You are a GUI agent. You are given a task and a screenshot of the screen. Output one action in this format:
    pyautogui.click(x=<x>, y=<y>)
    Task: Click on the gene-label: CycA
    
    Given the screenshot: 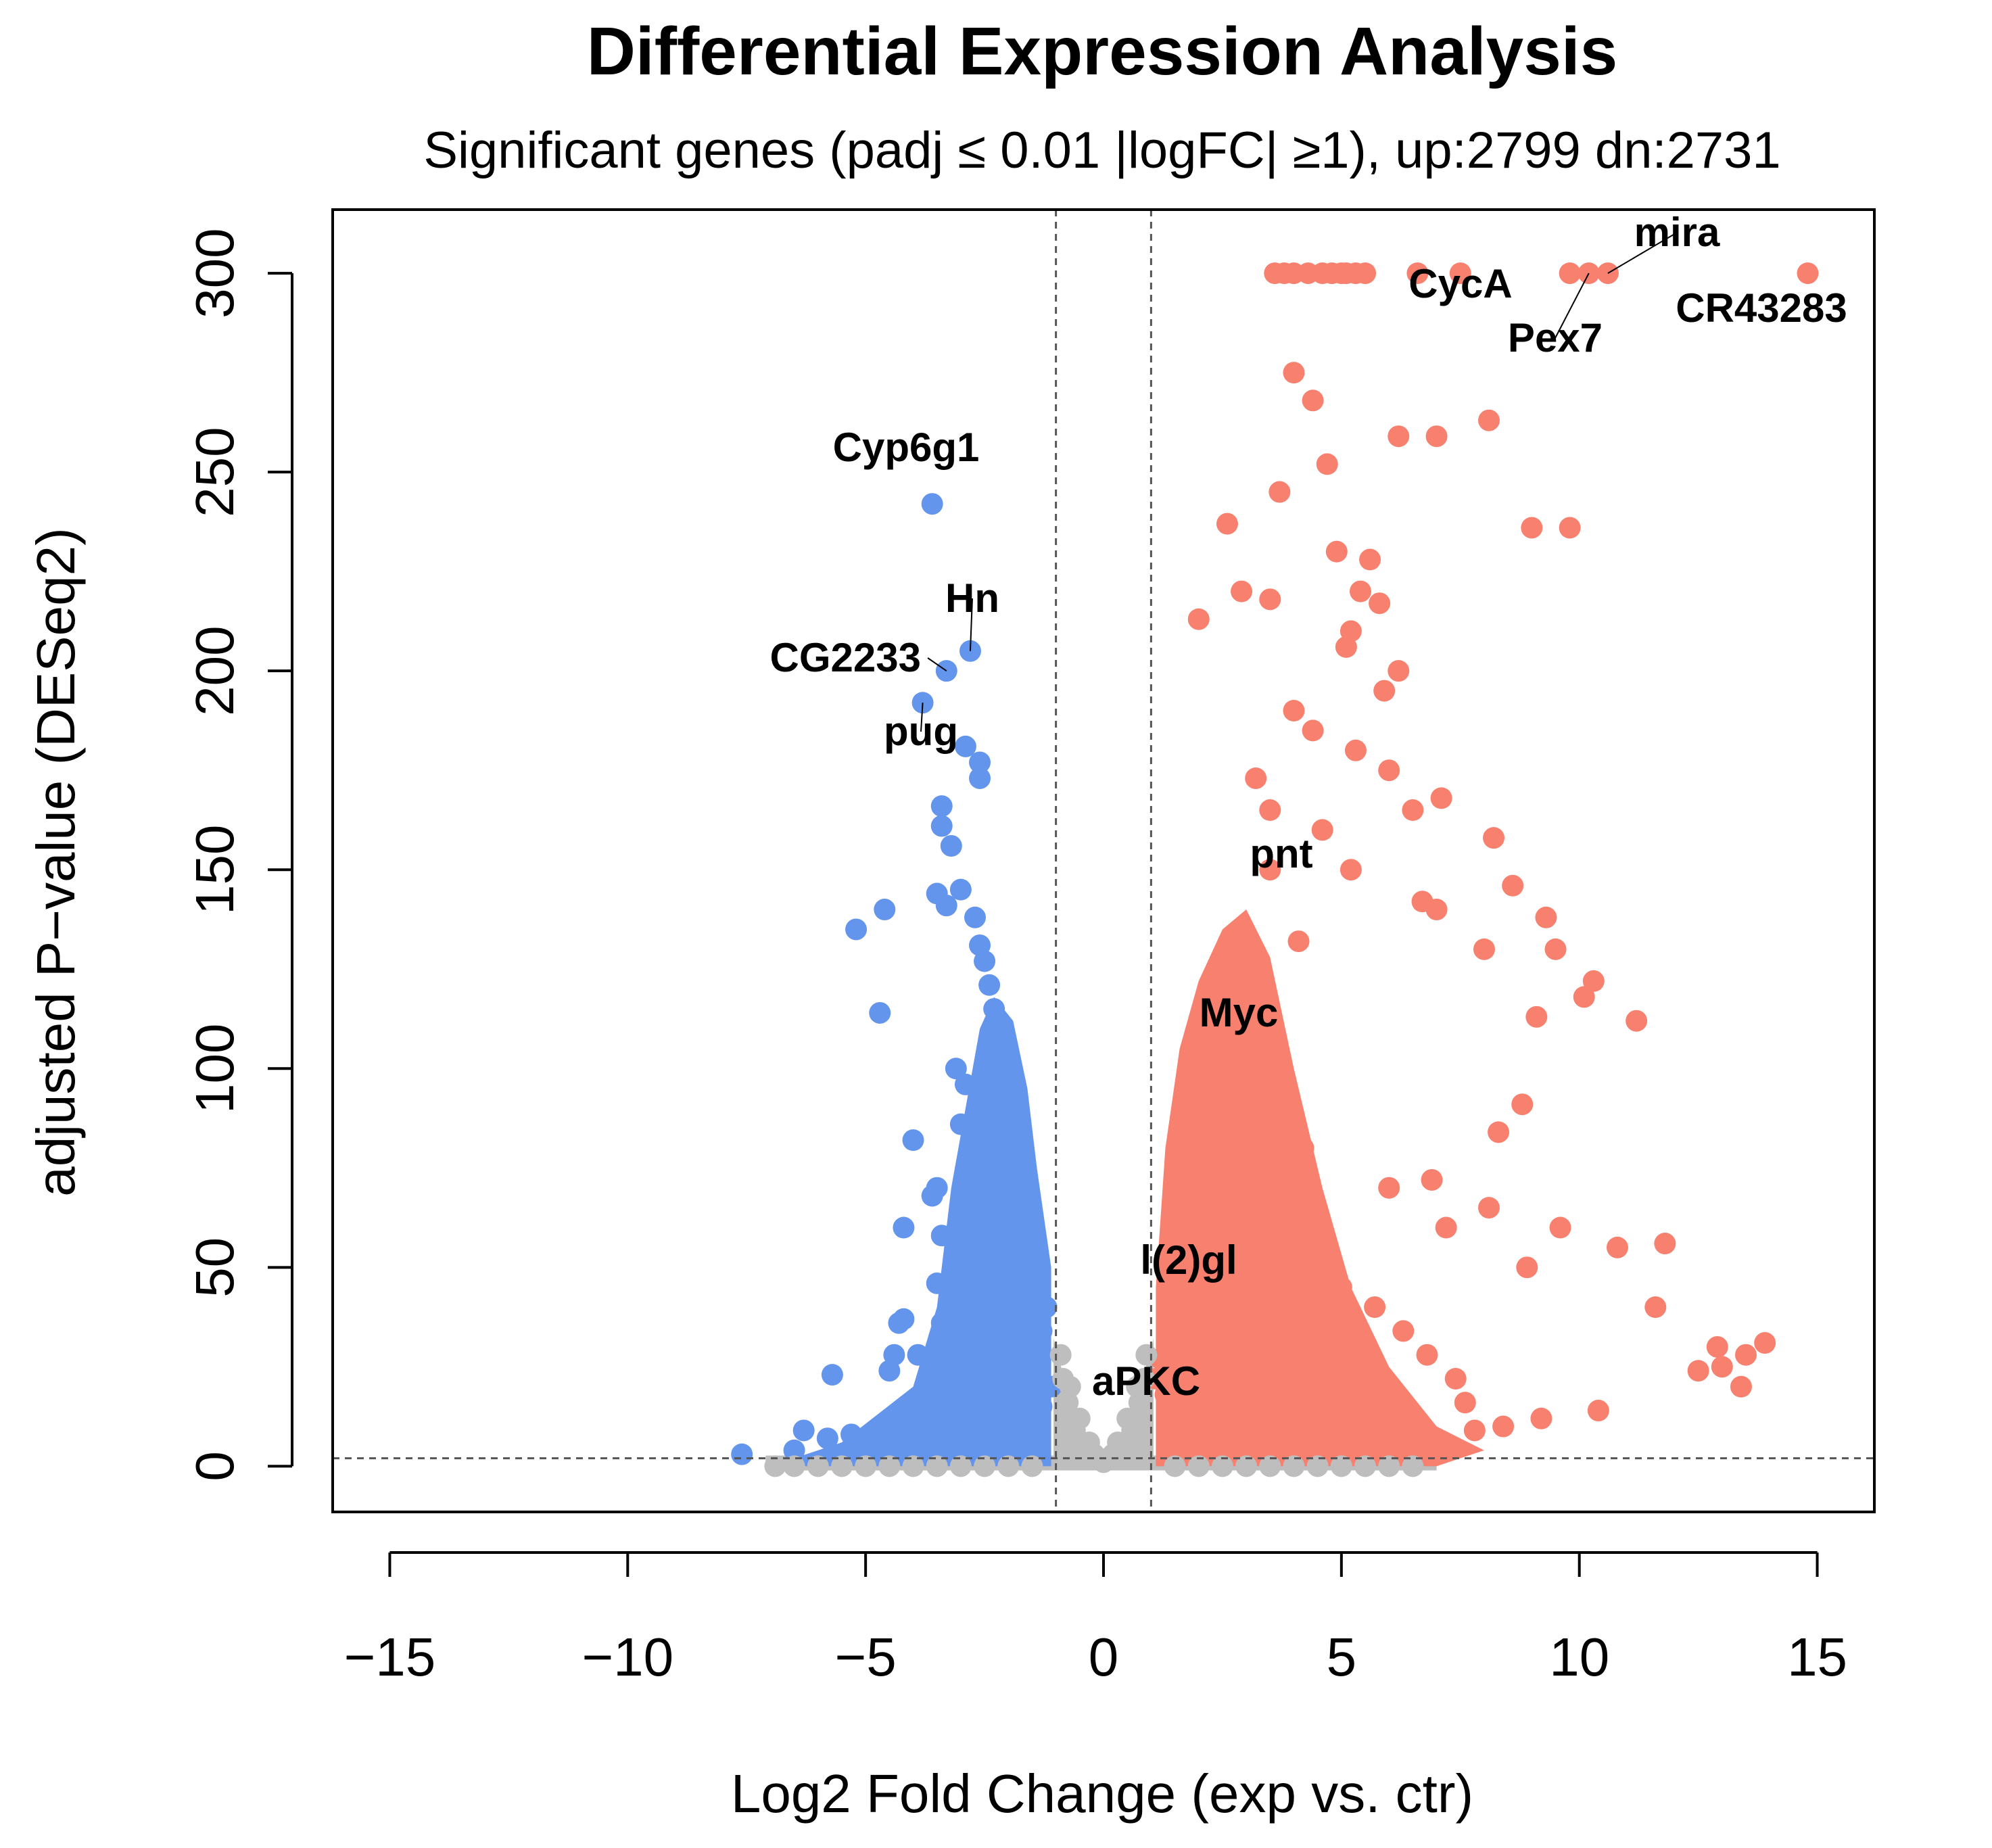 What is the action you would take?
    pyautogui.click(x=1460, y=283)
    